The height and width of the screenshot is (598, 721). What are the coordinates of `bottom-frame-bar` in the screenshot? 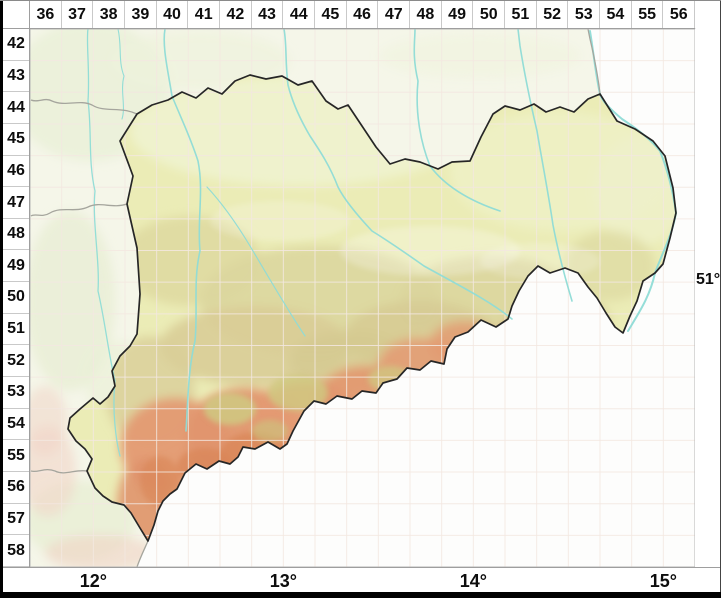 It's located at (360, 595).